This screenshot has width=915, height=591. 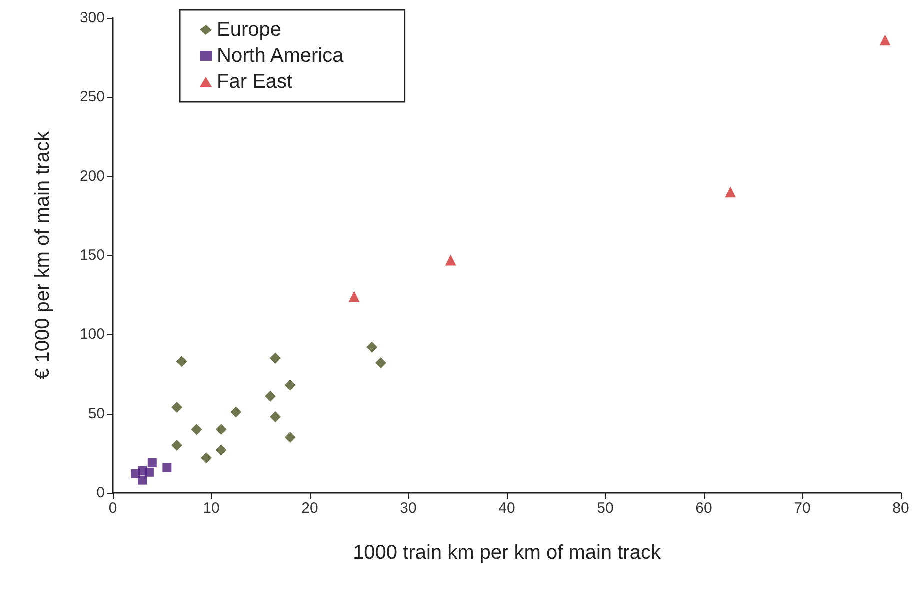 What do you see at coordinates (310, 508) in the screenshot?
I see `x-tick-label: 20` at bounding box center [310, 508].